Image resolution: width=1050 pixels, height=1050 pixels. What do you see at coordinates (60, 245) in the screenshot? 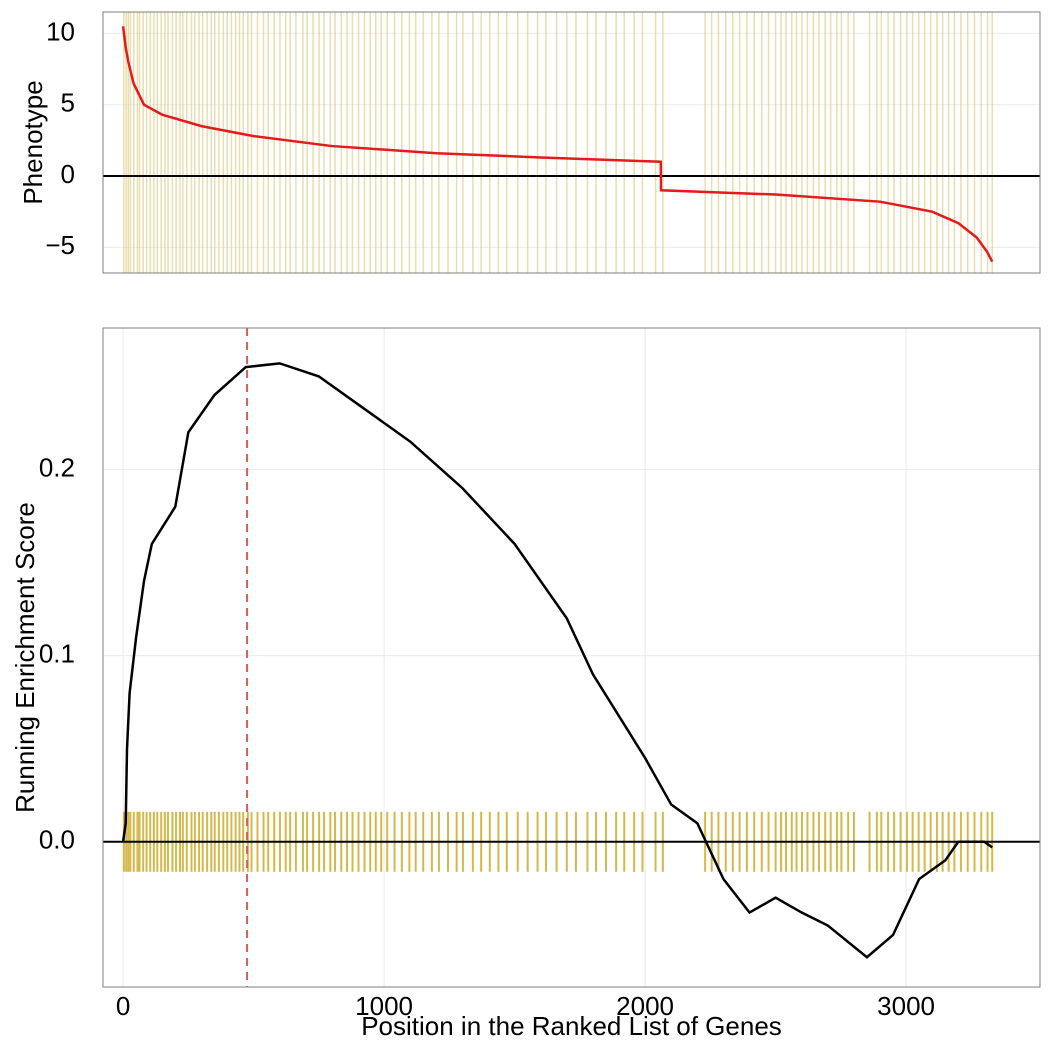
I see `y-tick-label: −5` at bounding box center [60, 245].